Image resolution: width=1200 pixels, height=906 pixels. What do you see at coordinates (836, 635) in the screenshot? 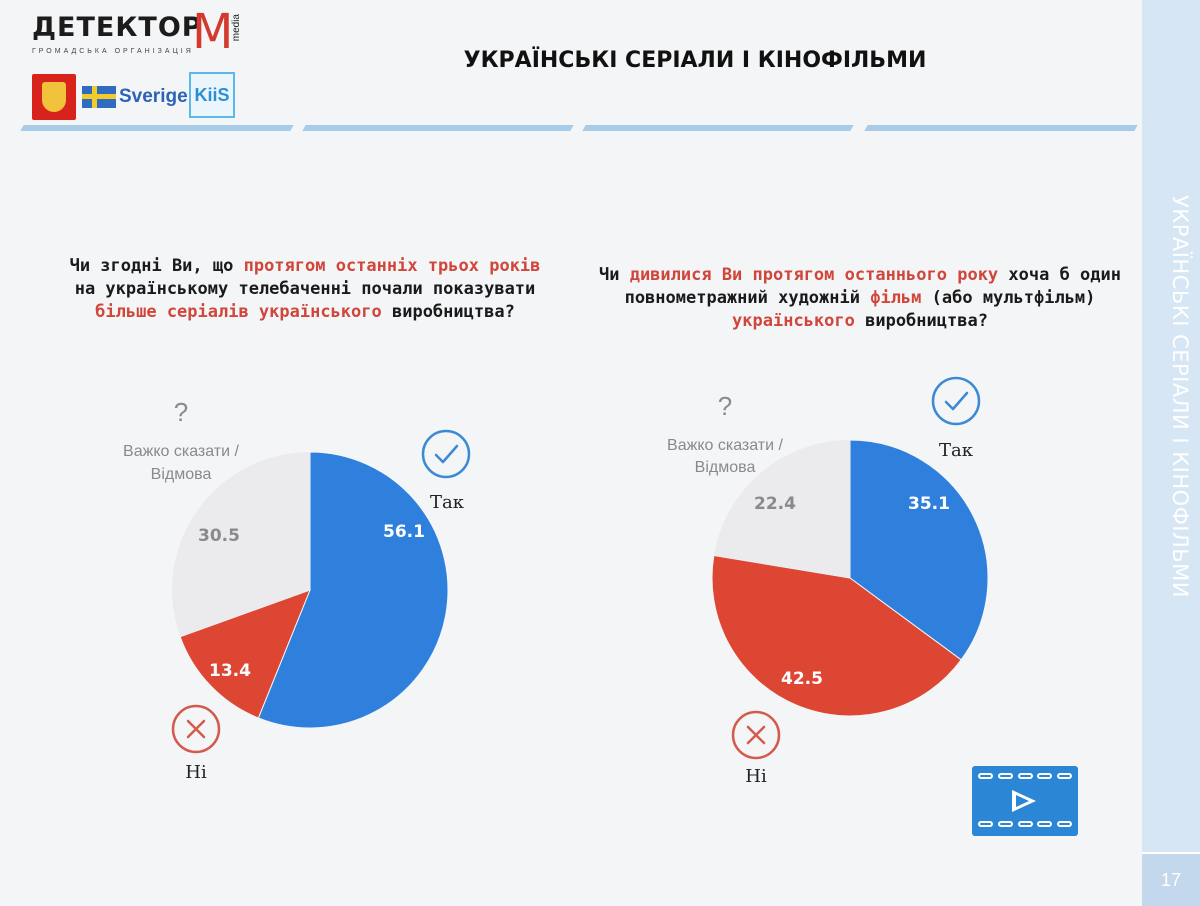
I see `pie-2-slice-no` at bounding box center [836, 635].